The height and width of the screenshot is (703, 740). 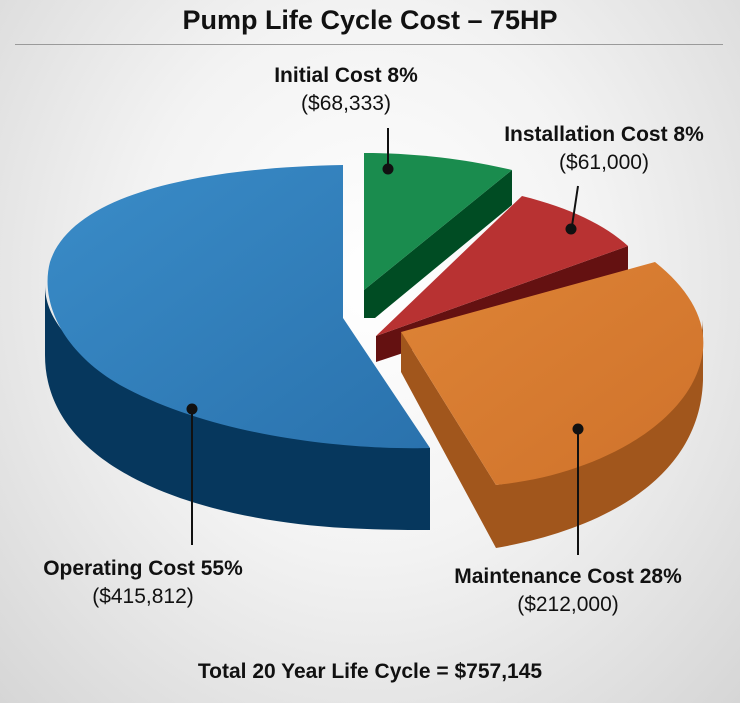 What do you see at coordinates (578, 429) in the screenshot?
I see `dot-maintenance-cost` at bounding box center [578, 429].